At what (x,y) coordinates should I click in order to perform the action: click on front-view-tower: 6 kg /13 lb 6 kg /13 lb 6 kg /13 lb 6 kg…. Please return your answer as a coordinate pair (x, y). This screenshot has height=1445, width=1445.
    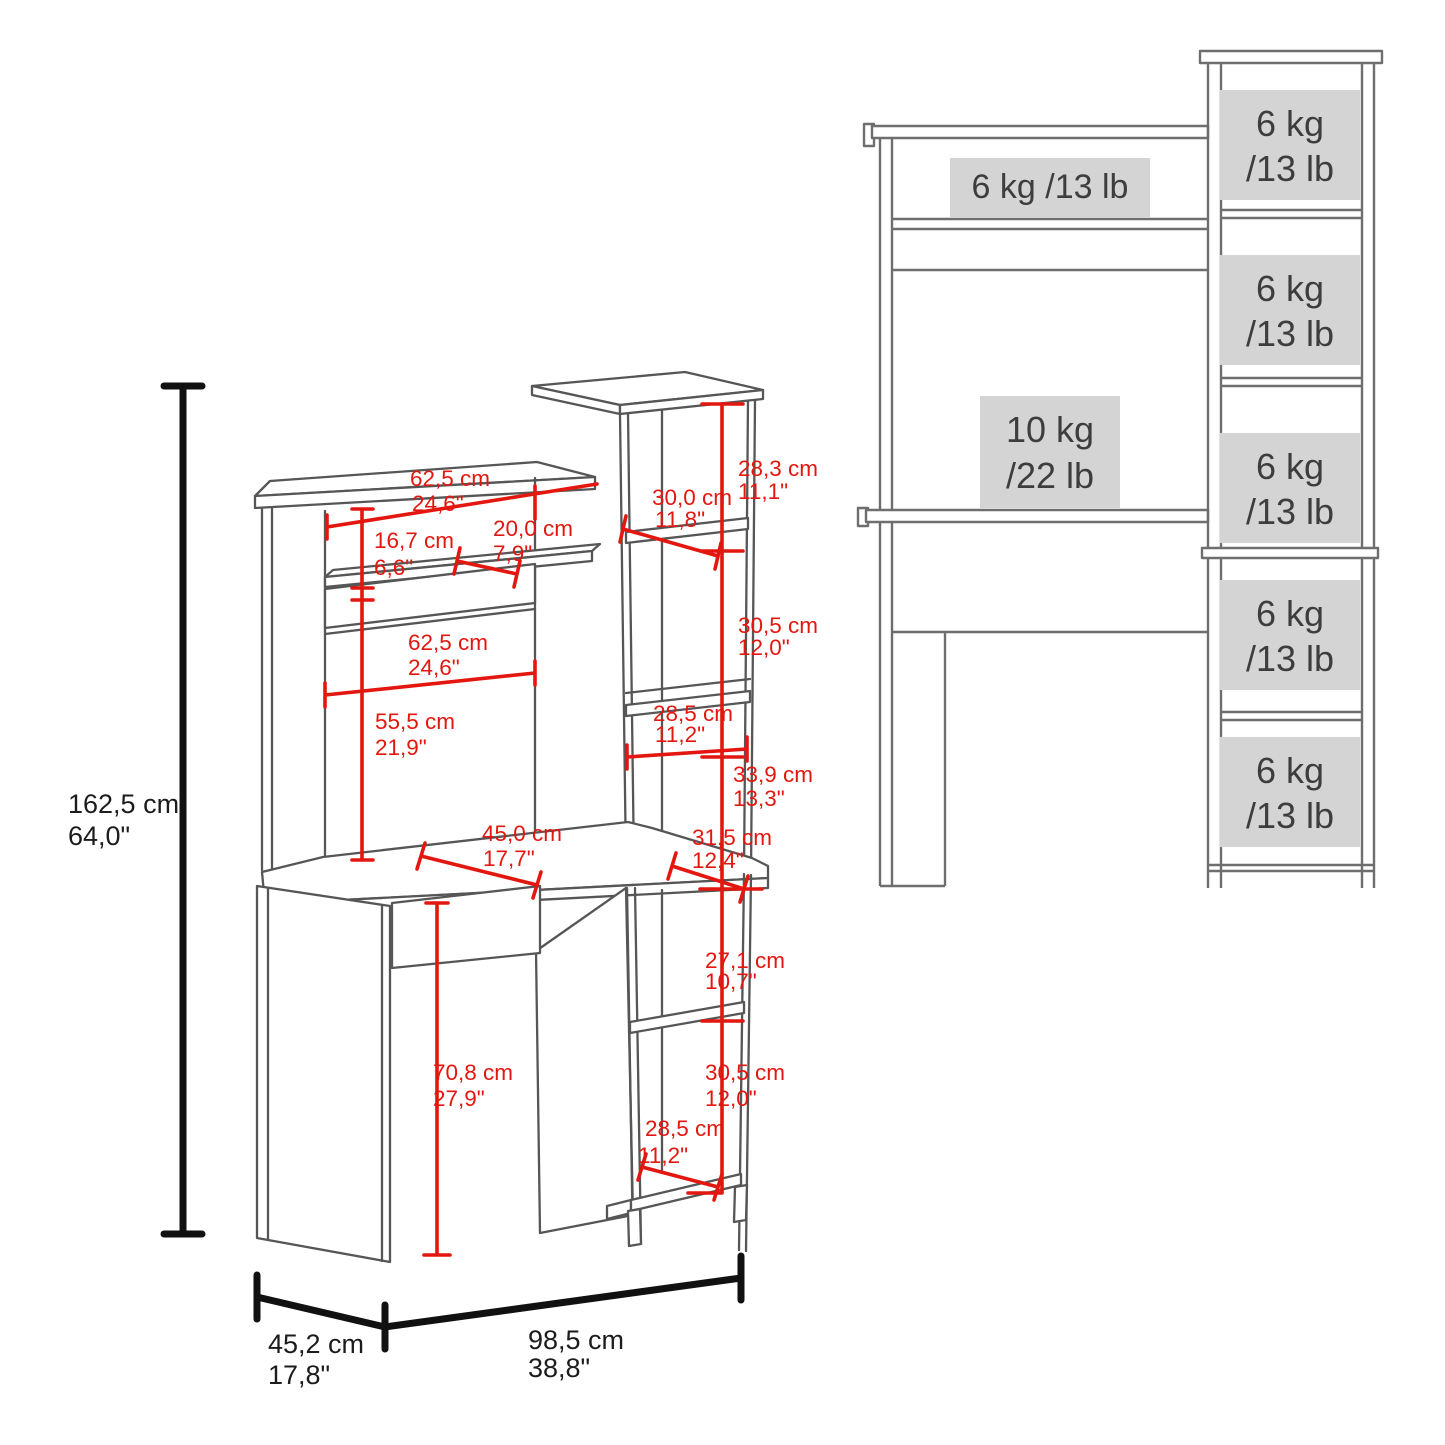
    Looking at the image, I should click on (1291, 468).